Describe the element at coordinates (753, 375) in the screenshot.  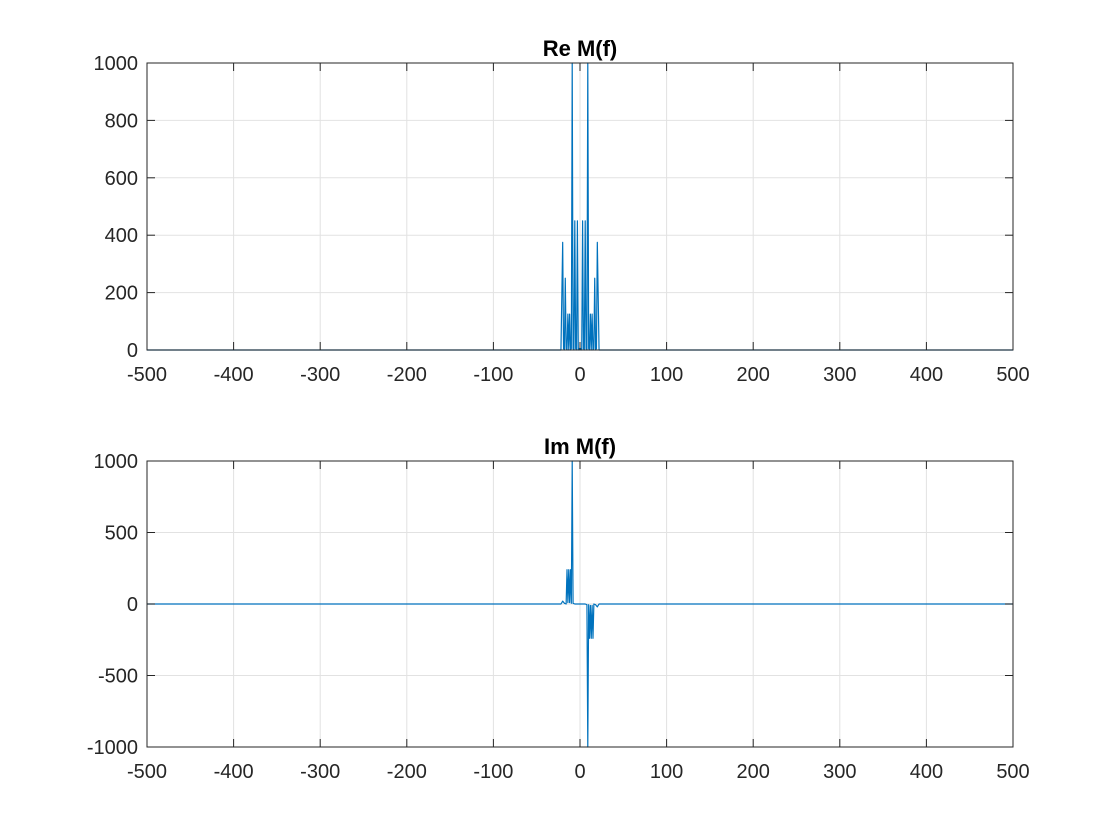
I see `subplot-re-xtick-label: 200` at that location.